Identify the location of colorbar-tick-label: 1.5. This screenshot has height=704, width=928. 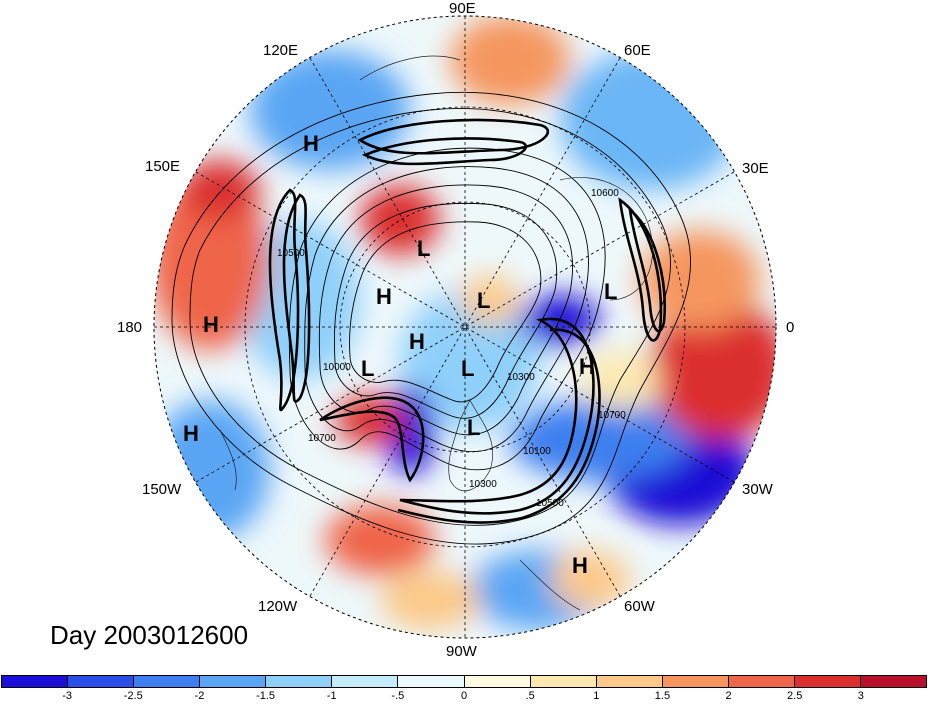
(662, 696).